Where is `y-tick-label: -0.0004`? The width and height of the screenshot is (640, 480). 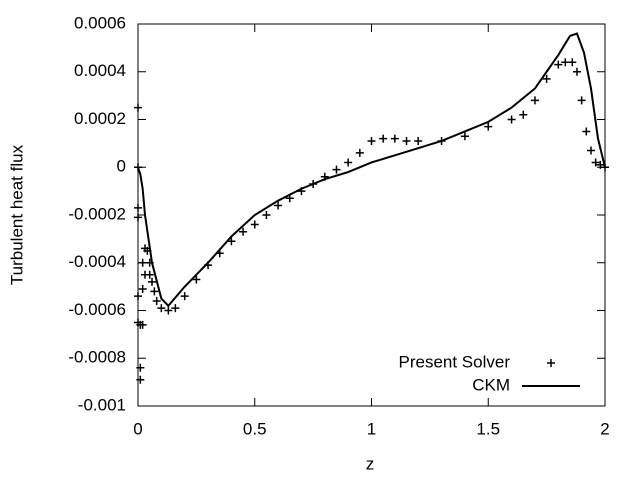
y-tick-label: -0.0004 is located at coordinates (97, 261).